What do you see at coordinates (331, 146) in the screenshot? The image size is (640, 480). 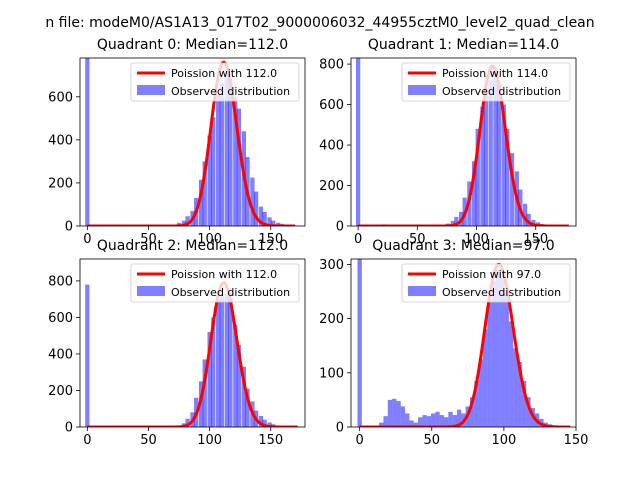 I see `y-tick-label: 400` at bounding box center [331, 146].